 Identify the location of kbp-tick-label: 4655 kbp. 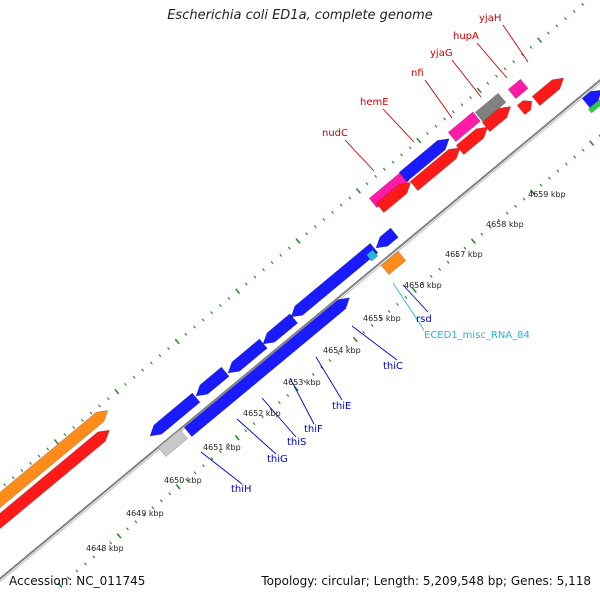
(382, 318).